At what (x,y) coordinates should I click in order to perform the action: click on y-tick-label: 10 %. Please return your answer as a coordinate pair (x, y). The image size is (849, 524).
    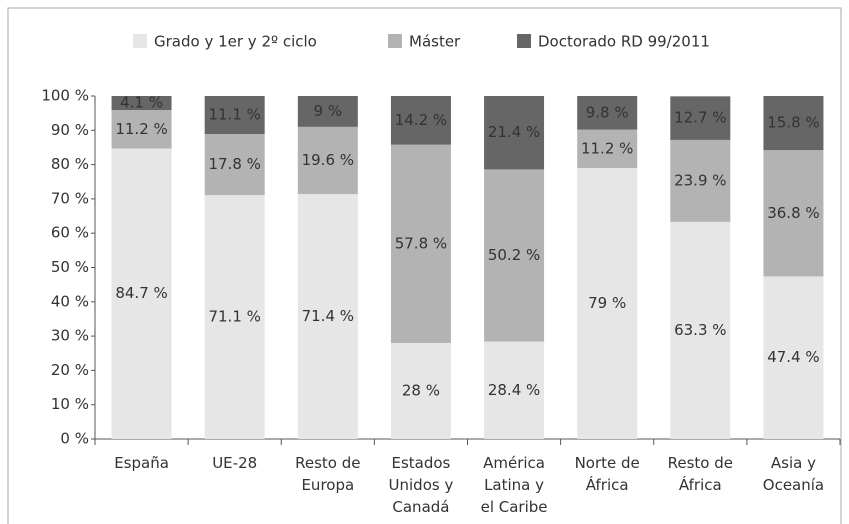
    Looking at the image, I should click on (70, 404).